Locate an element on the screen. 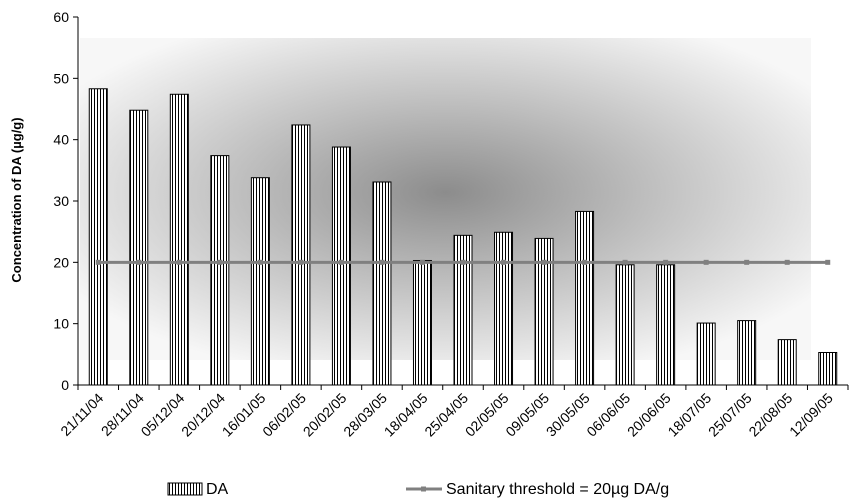 This screenshot has width=857, height=501. x-tick-label: 06/02/05 is located at coordinates (284, 415).